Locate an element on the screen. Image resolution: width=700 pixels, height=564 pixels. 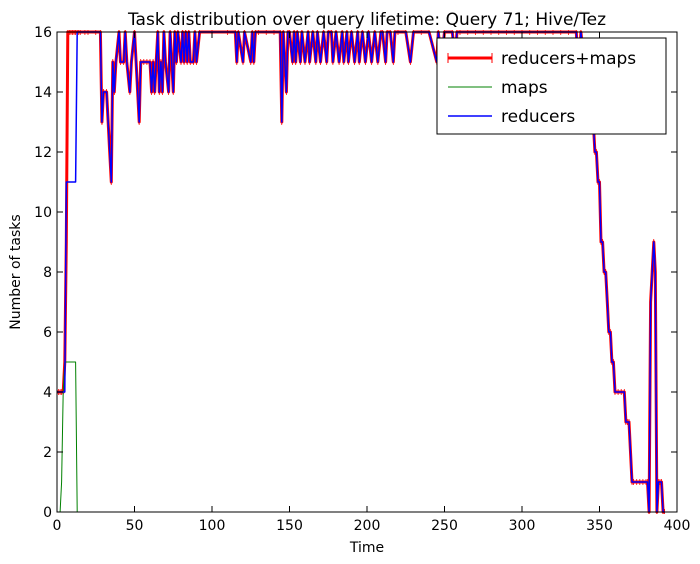
x-tick-label: 300 is located at coordinates (522, 526).